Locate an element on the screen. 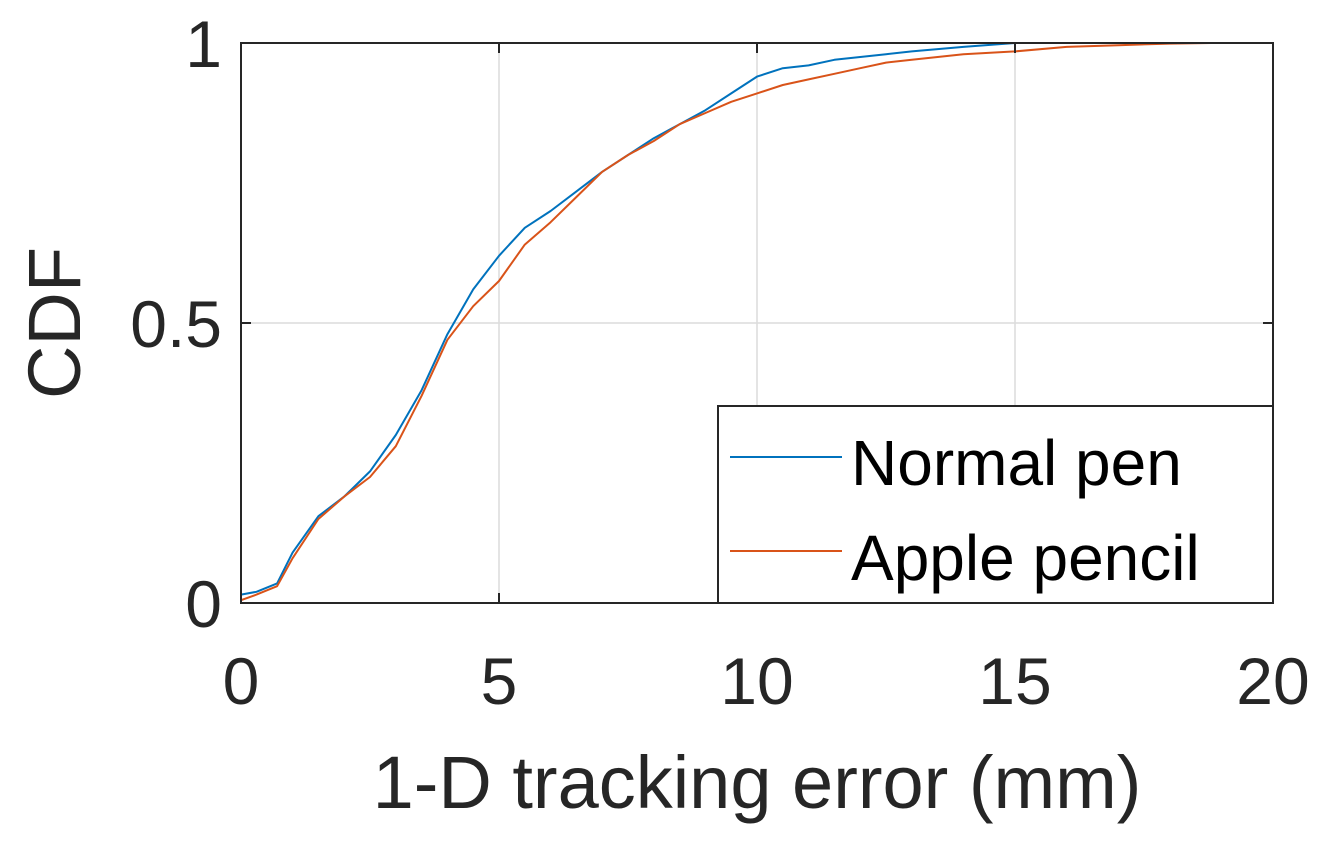 This screenshot has height=854, width=1332. x-tick-label: 20 is located at coordinates (1272, 681).